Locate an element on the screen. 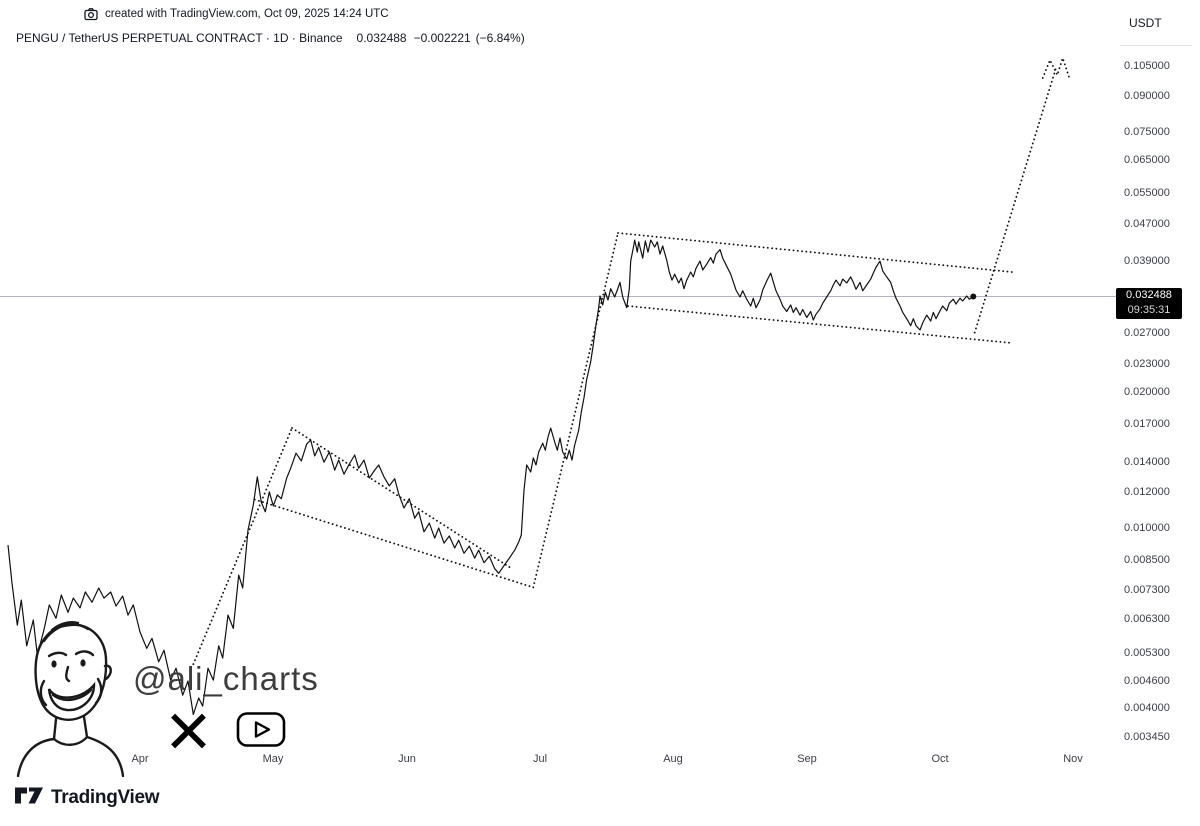 Image resolution: width=1200 pixels, height=826 pixels. legend-price-change: −0.002221 is located at coordinates (442, 38).